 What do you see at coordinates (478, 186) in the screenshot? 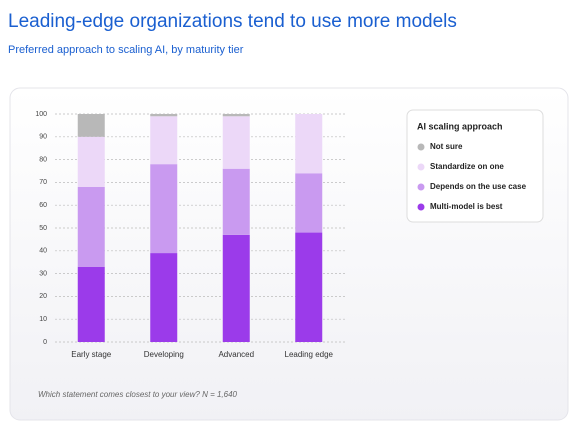
I see `legend-label: Depends on the use case` at bounding box center [478, 186].